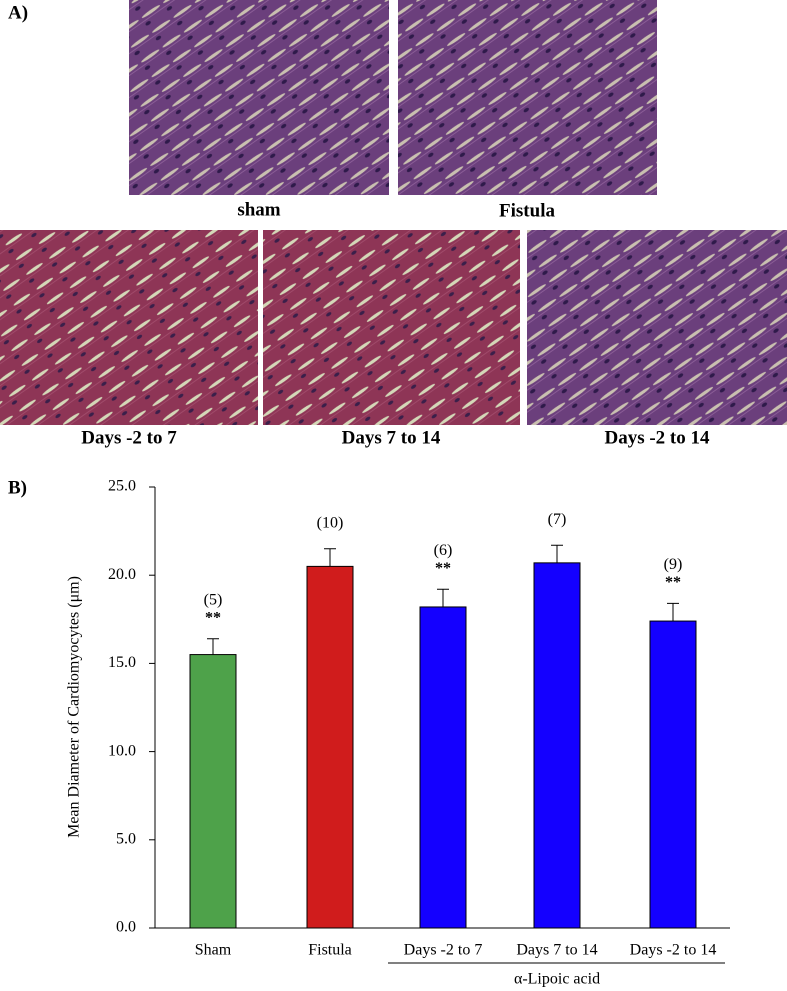  Describe the element at coordinates (673, 950) in the screenshot. I see `x-tick-label: Days -2 to 14` at that location.